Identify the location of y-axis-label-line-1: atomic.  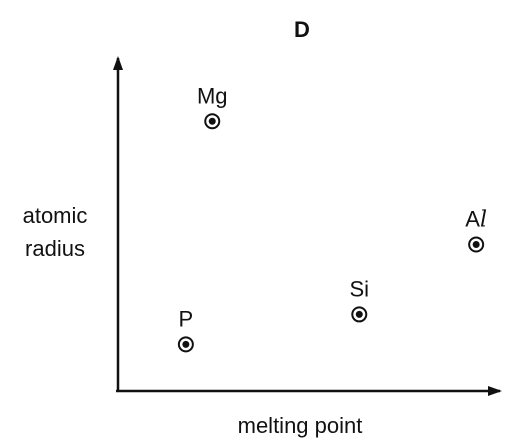
(55, 215).